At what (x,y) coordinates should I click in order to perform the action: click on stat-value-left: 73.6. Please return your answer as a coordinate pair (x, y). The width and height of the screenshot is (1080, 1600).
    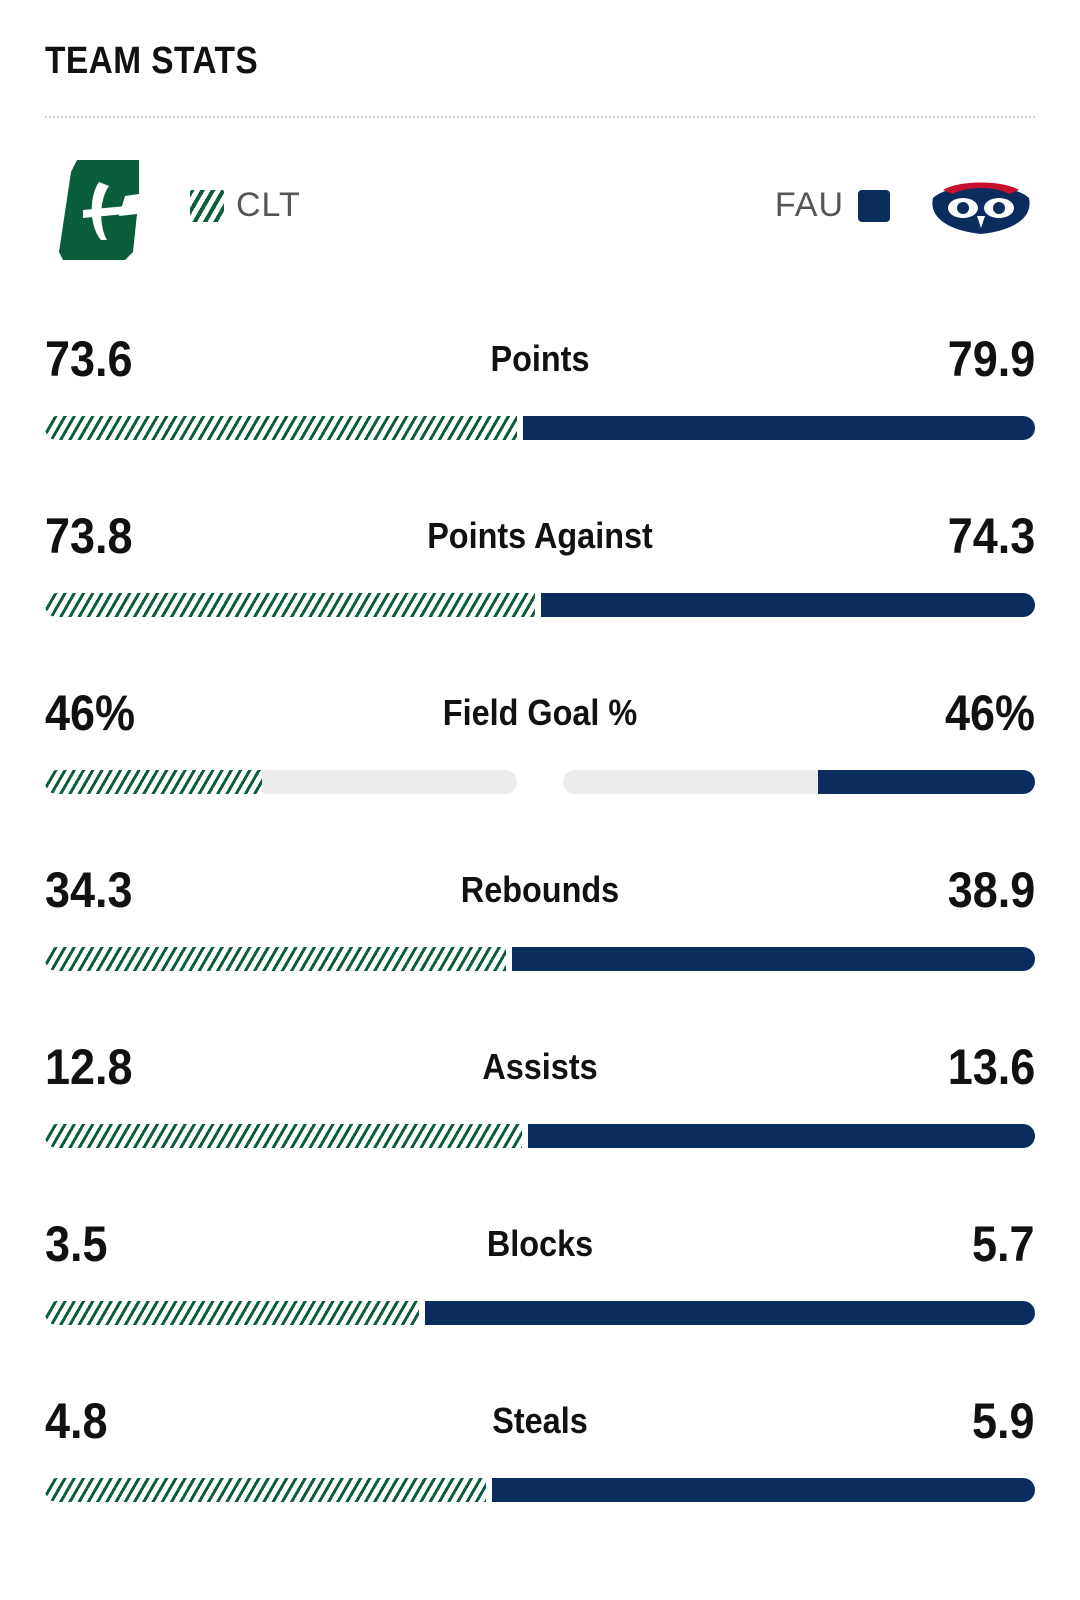
    Looking at the image, I should click on (89, 359).